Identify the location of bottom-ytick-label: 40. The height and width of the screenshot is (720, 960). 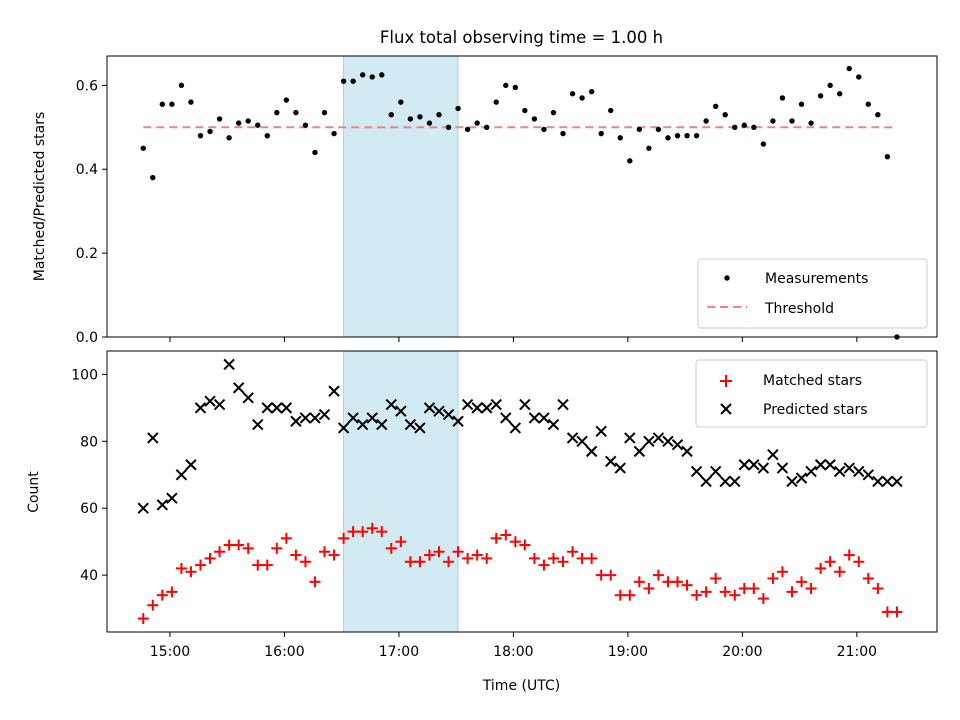
(89, 576).